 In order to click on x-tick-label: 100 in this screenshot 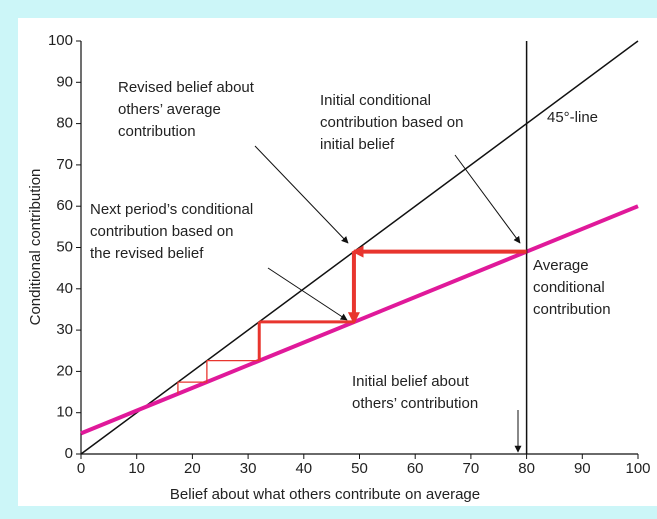, I will do `click(637, 468)`.